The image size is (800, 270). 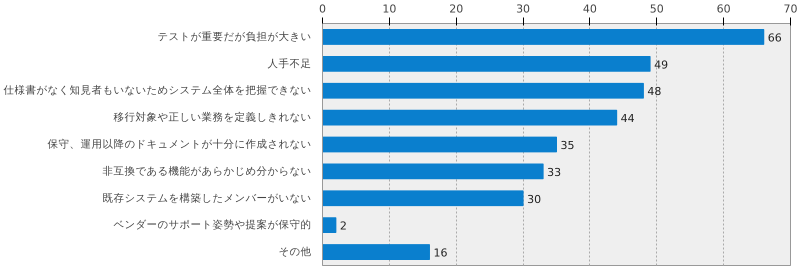 What do you see at coordinates (389, 9) in the screenshot?
I see `x-tick-label: 10` at bounding box center [389, 9].